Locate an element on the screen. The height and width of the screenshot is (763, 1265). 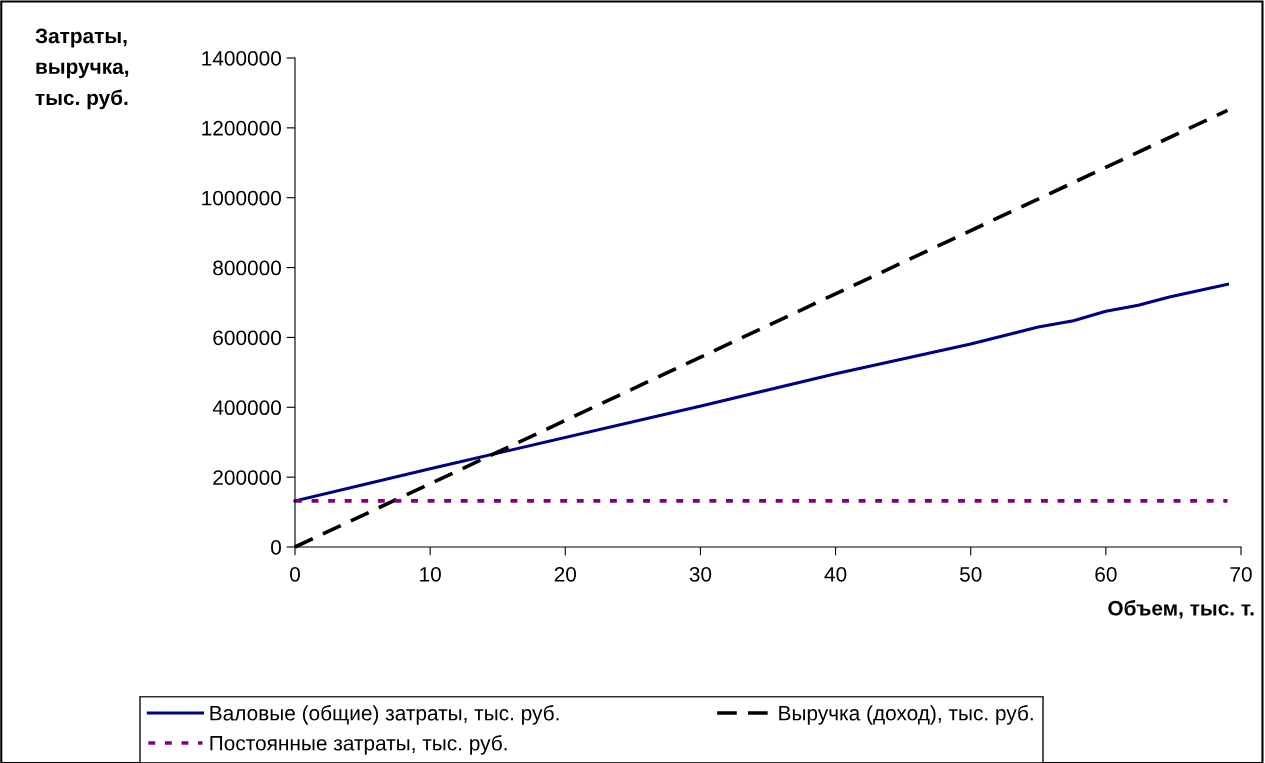
x-tick-label: 30 is located at coordinates (700, 574).